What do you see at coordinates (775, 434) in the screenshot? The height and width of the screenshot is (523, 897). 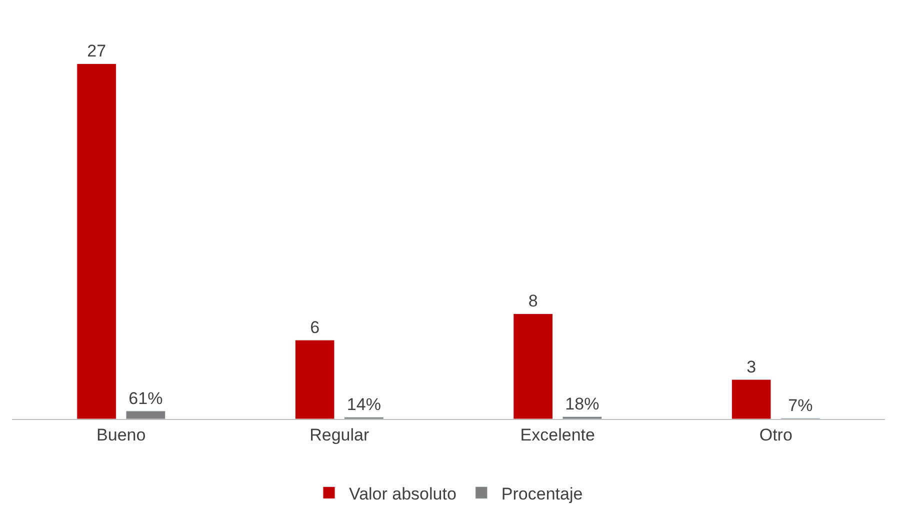 I see `x-tick-label: Otro` at bounding box center [775, 434].